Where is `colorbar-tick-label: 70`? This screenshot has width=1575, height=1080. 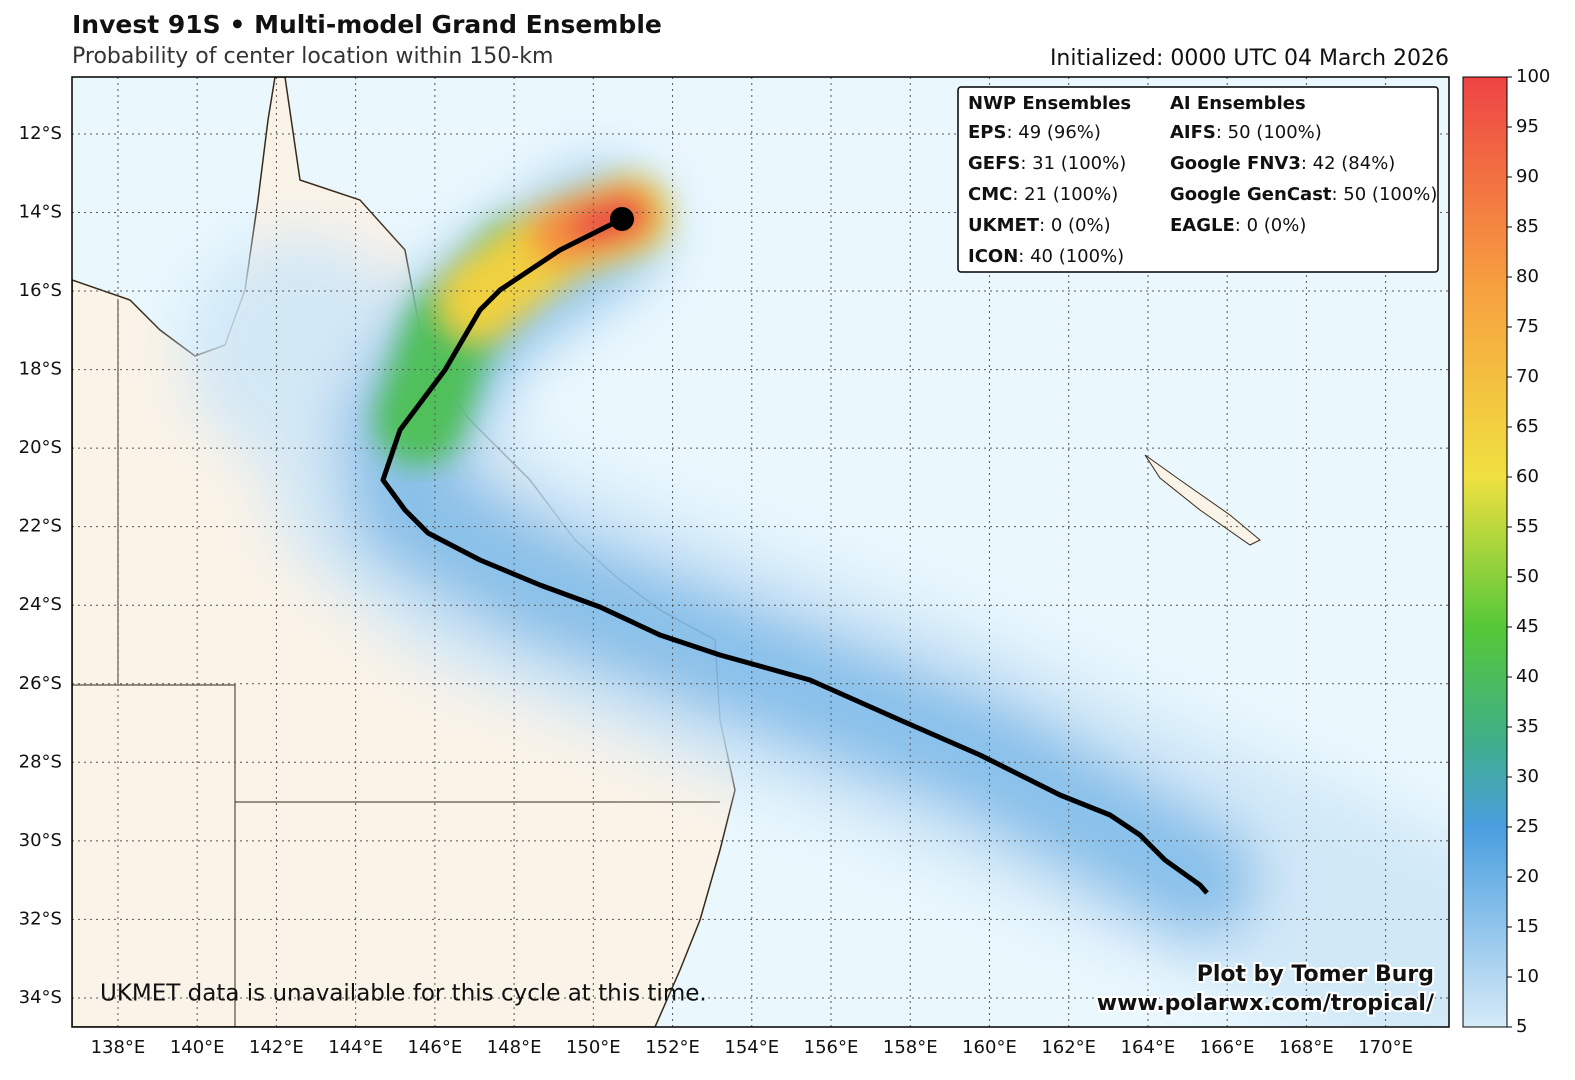 colorbar-tick-label: 70 is located at coordinates (1527, 376).